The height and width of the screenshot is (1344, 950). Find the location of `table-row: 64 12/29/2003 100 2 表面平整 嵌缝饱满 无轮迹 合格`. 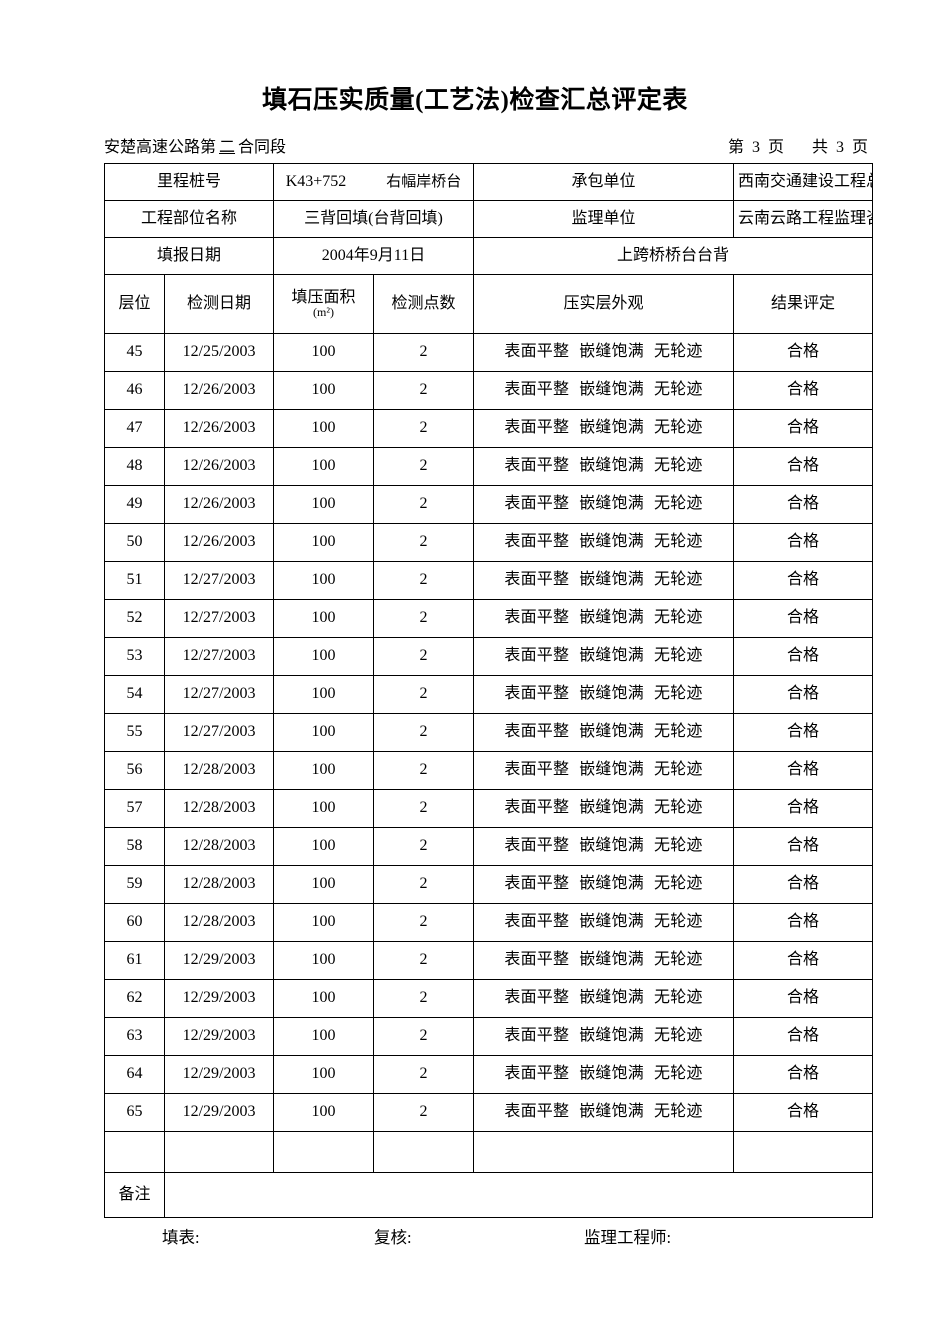

table-row: 64 12/29/2003 100 2 表面平整 嵌缝饱满 无轮迹 合格 is located at coordinates (489, 1074).